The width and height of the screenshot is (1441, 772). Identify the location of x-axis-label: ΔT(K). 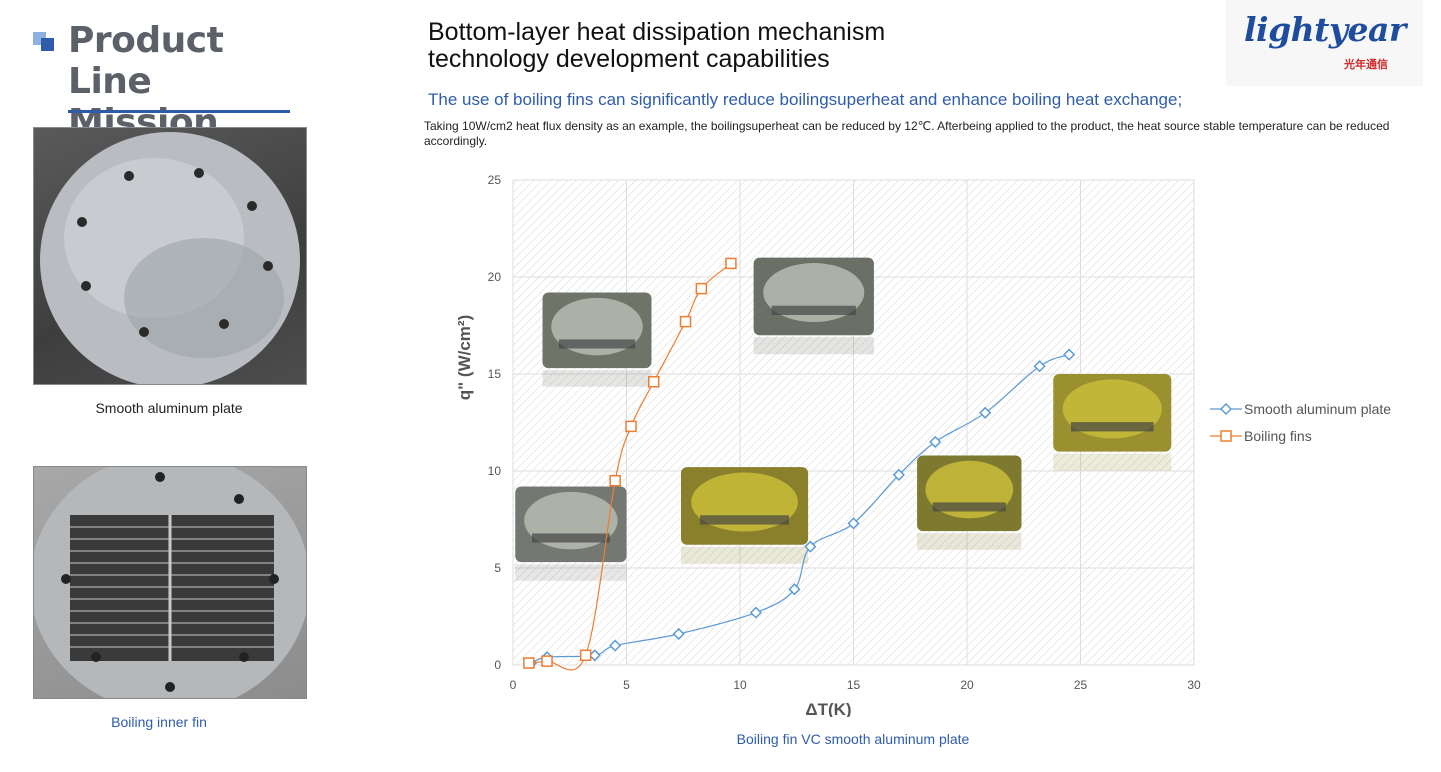
(828, 708).